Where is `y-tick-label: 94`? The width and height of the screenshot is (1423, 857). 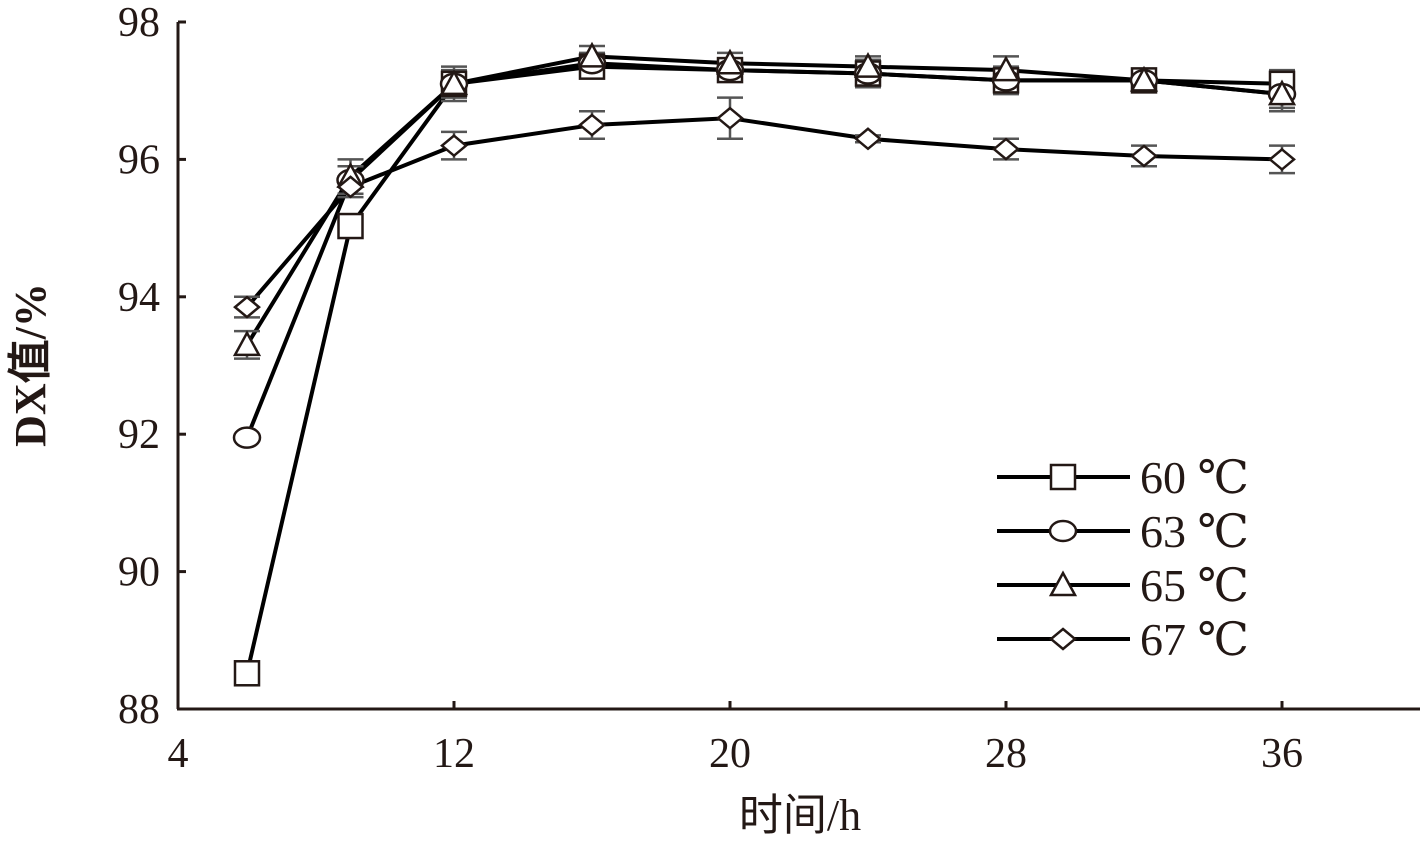
y-tick-label: 94 is located at coordinates (139, 298).